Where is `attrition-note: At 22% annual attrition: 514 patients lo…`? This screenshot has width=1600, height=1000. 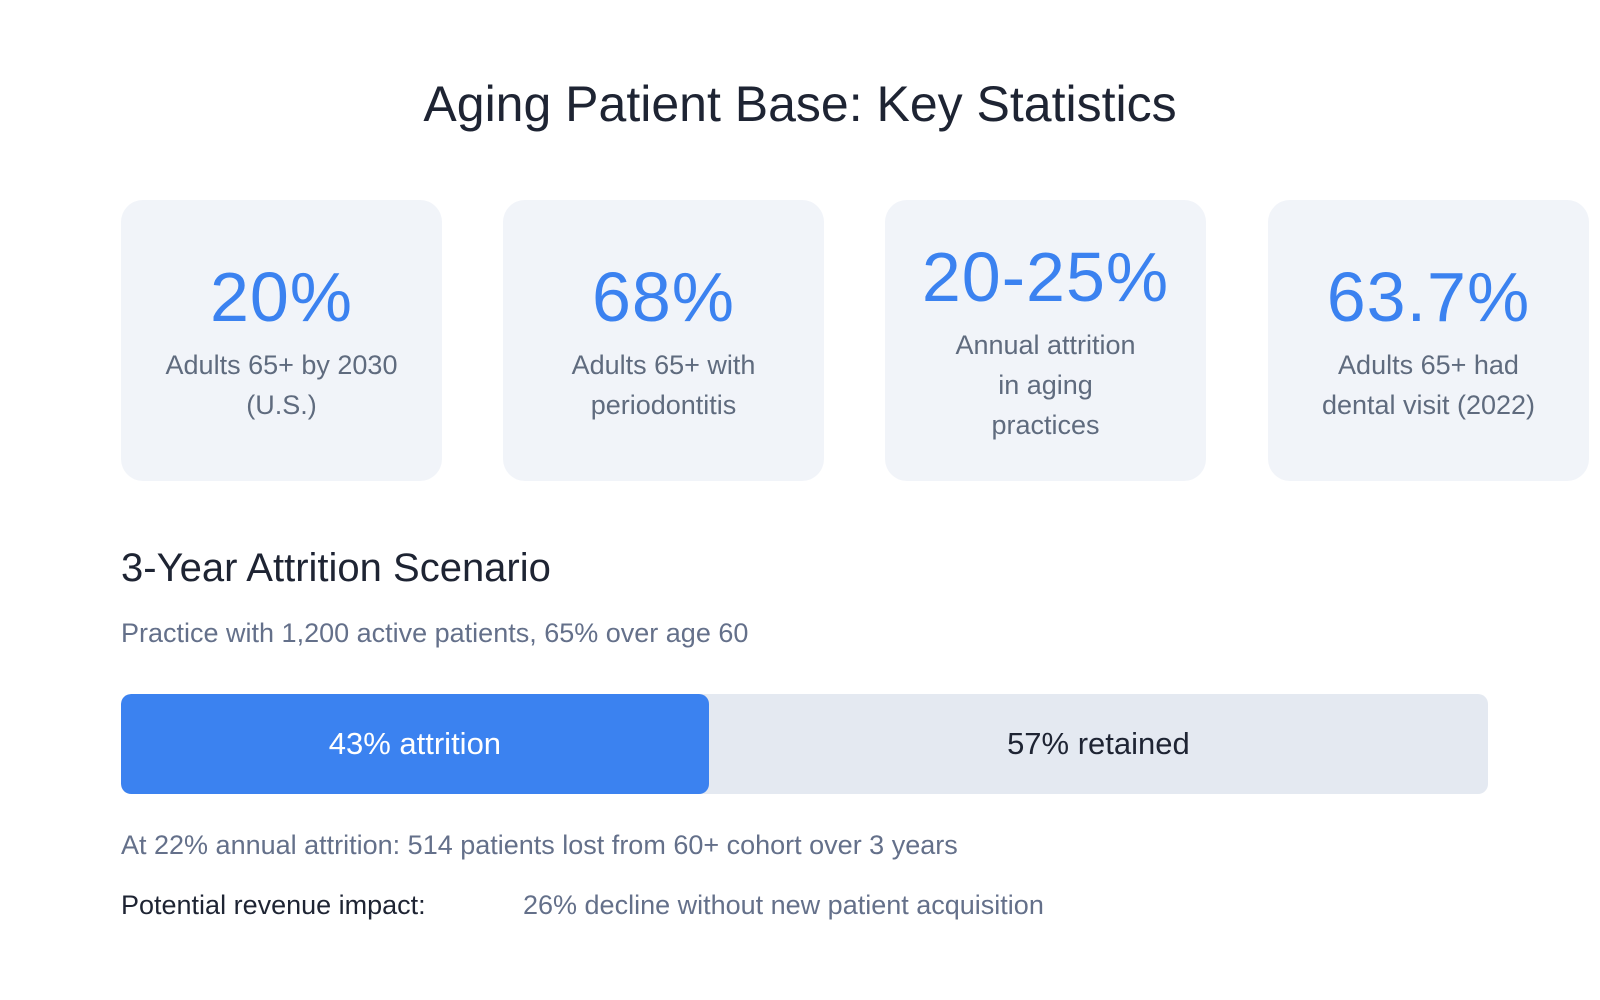 attrition-note: At 22% annual attrition: 514 patients lo… is located at coordinates (539, 845).